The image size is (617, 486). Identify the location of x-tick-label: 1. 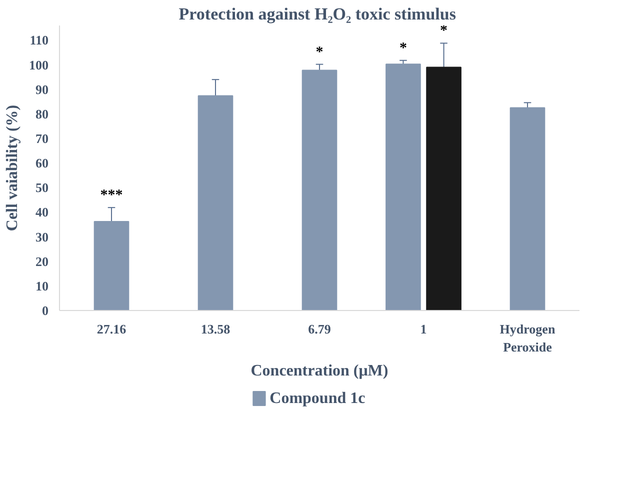
(423, 329).